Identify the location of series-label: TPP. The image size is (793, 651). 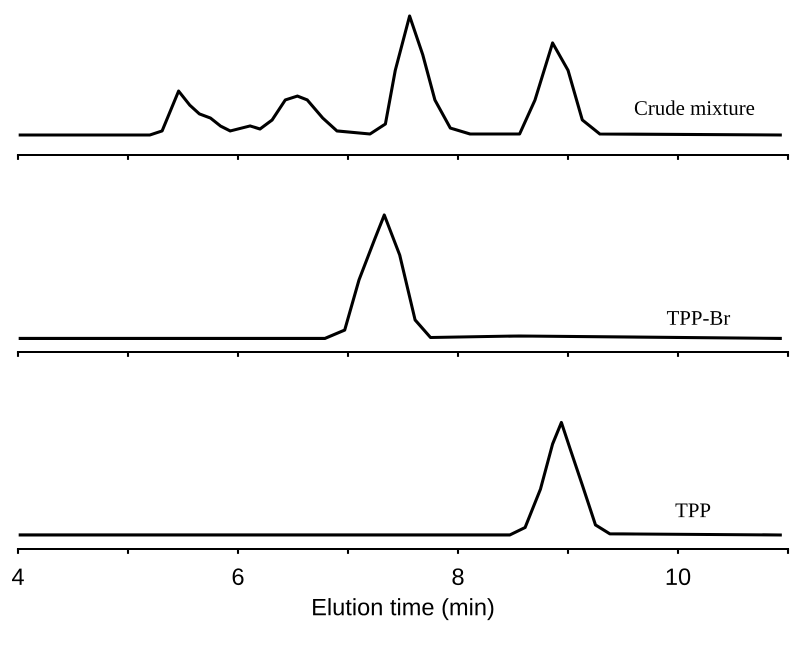
(692, 511).